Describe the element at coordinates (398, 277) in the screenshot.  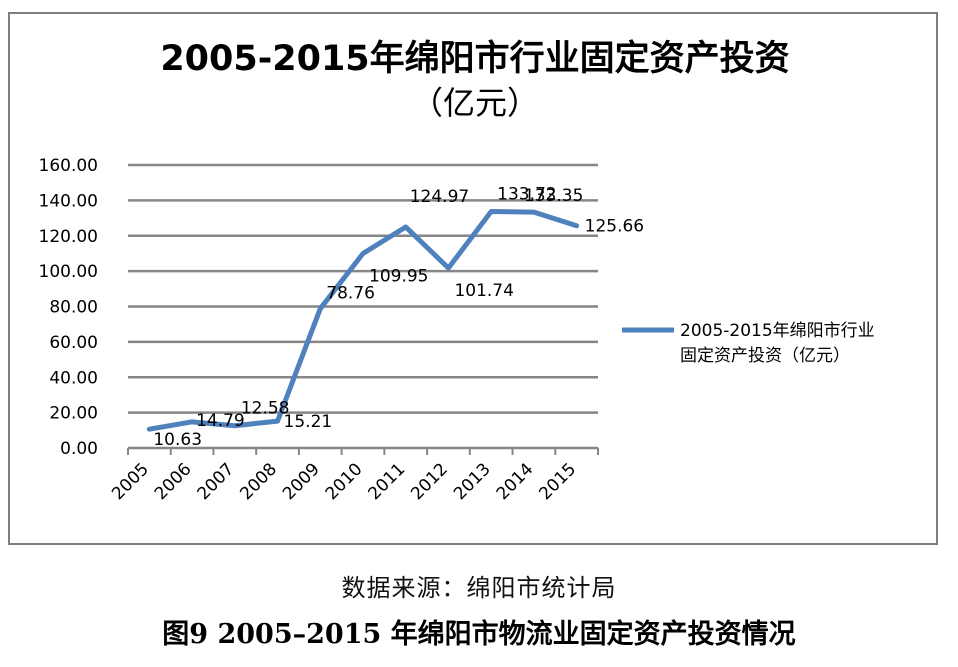
I see `data-label: 109.95` at that location.